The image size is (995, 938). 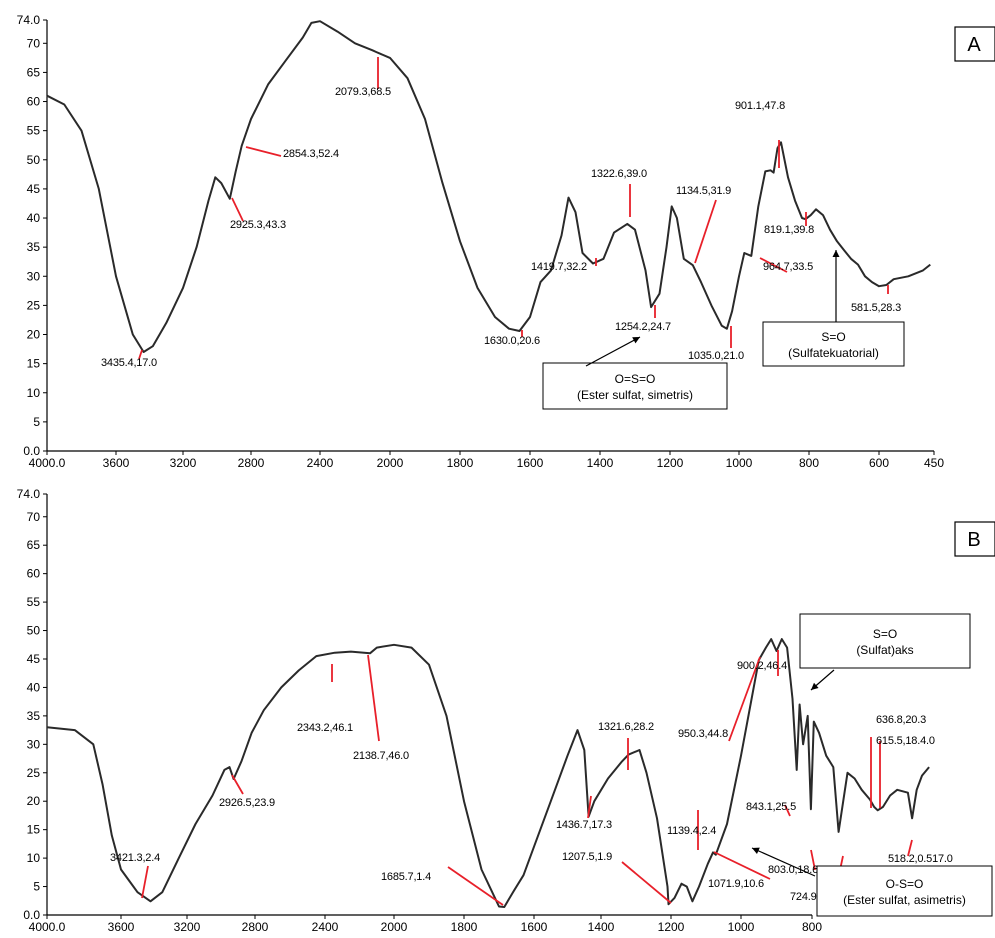 What do you see at coordinates (247, 803) in the screenshot?
I see `peak-label: 2926.5,23.9` at bounding box center [247, 803].